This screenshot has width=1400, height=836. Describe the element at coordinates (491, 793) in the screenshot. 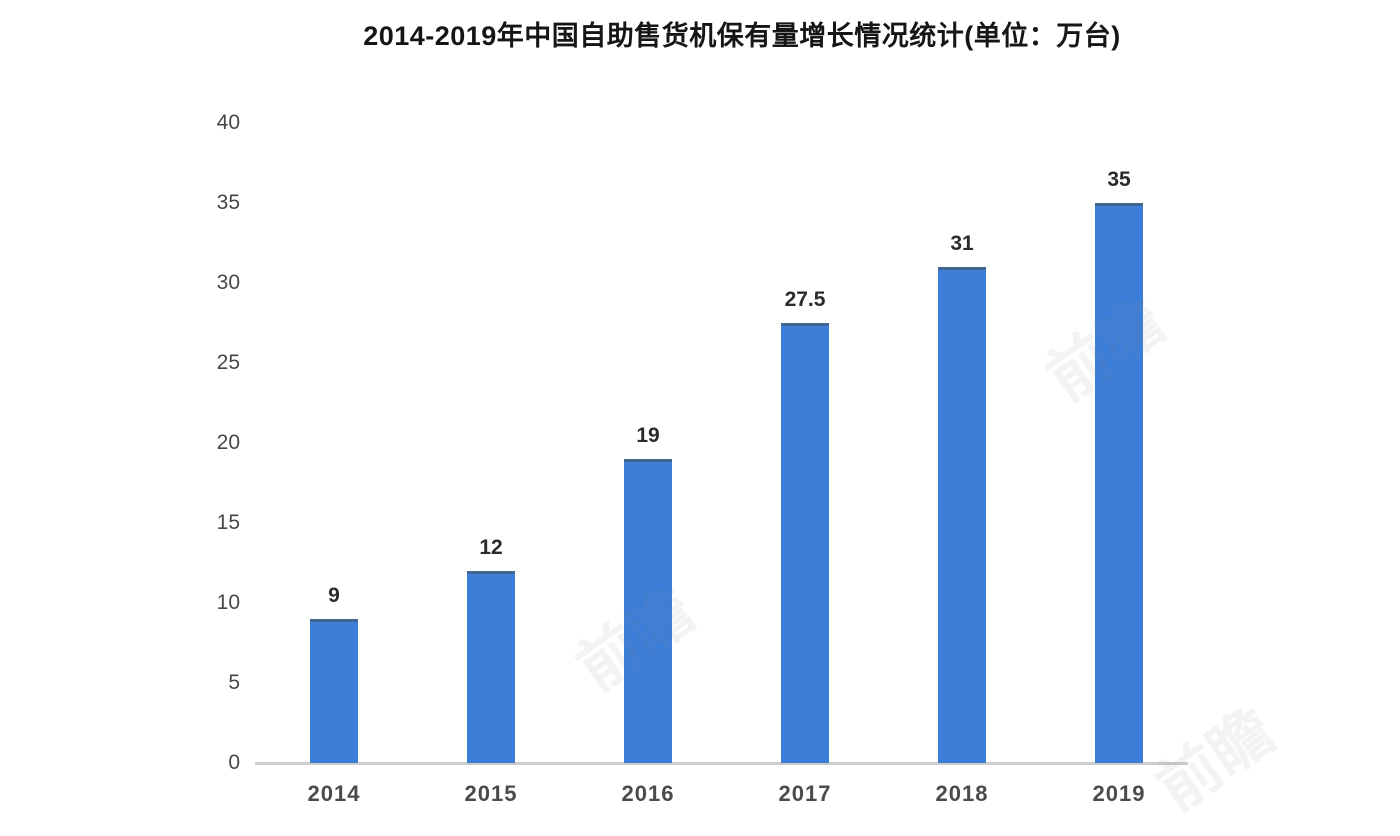

I see `x-tick-label: 2015` at that location.